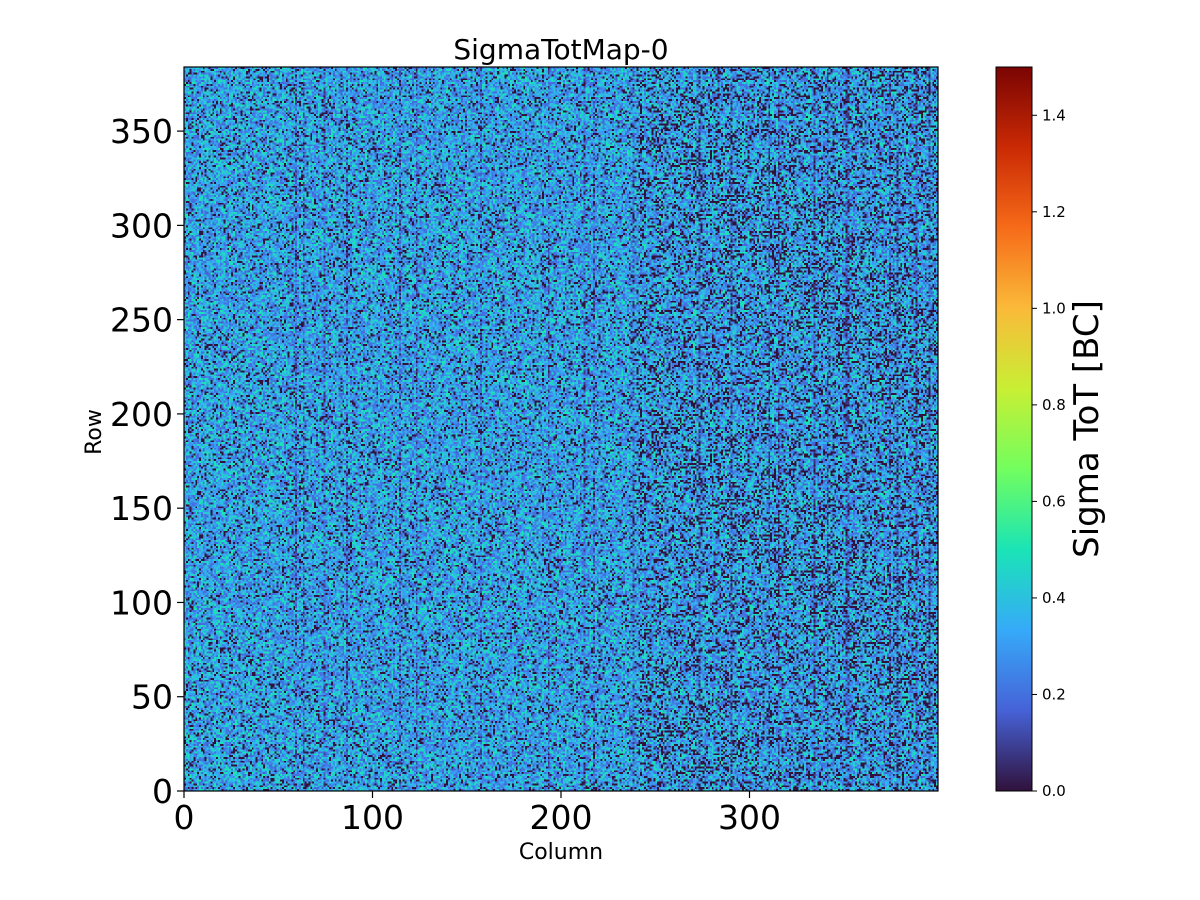 Image resolution: width=1200 pixels, height=900 pixels. What do you see at coordinates (477, 814) in the screenshot?
I see `x-axis: 0 100 200 300` at bounding box center [477, 814].